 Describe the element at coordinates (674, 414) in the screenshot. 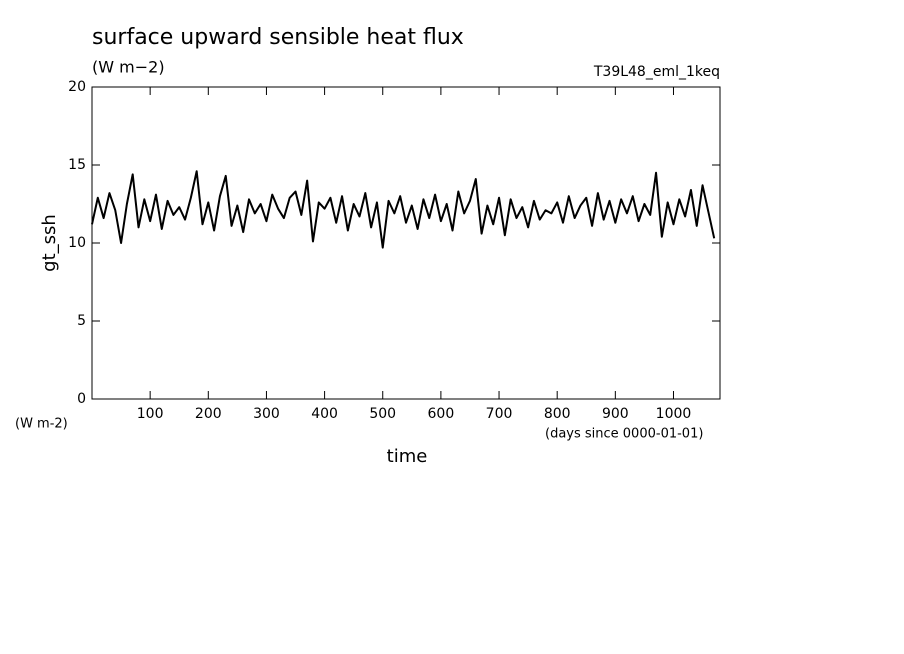

I see `x-tick-label: 1000` at that location.